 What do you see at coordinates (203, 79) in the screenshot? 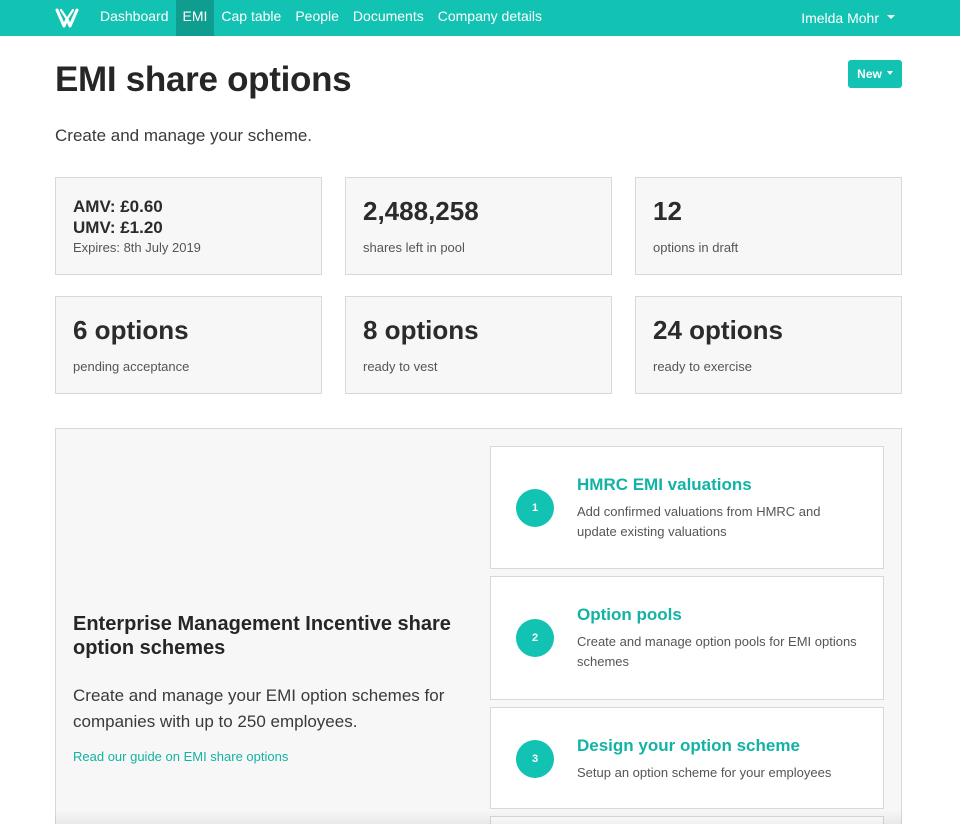
I see `page-title: EMI share options` at bounding box center [203, 79].